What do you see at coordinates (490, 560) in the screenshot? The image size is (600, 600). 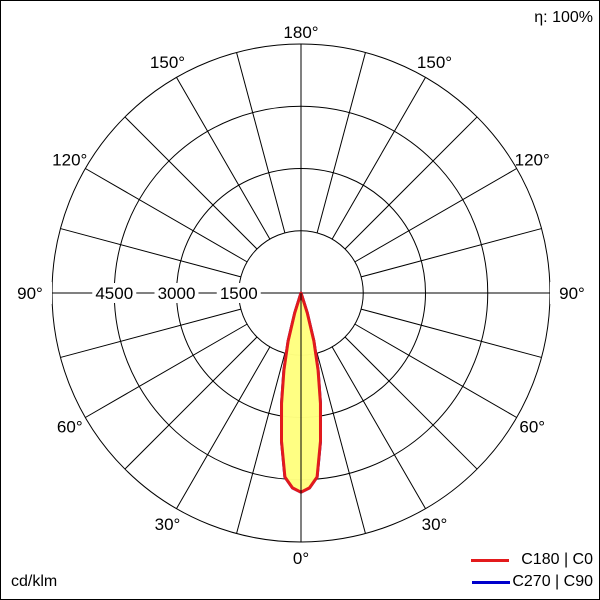 I see `legend-swatch-red` at bounding box center [490, 560].